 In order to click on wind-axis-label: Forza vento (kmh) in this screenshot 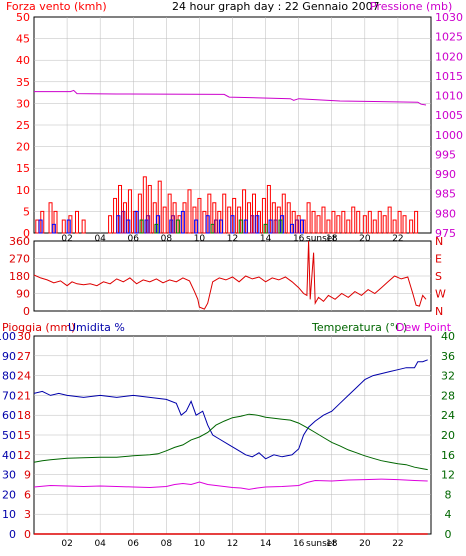, I will do `click(56, 6)`.